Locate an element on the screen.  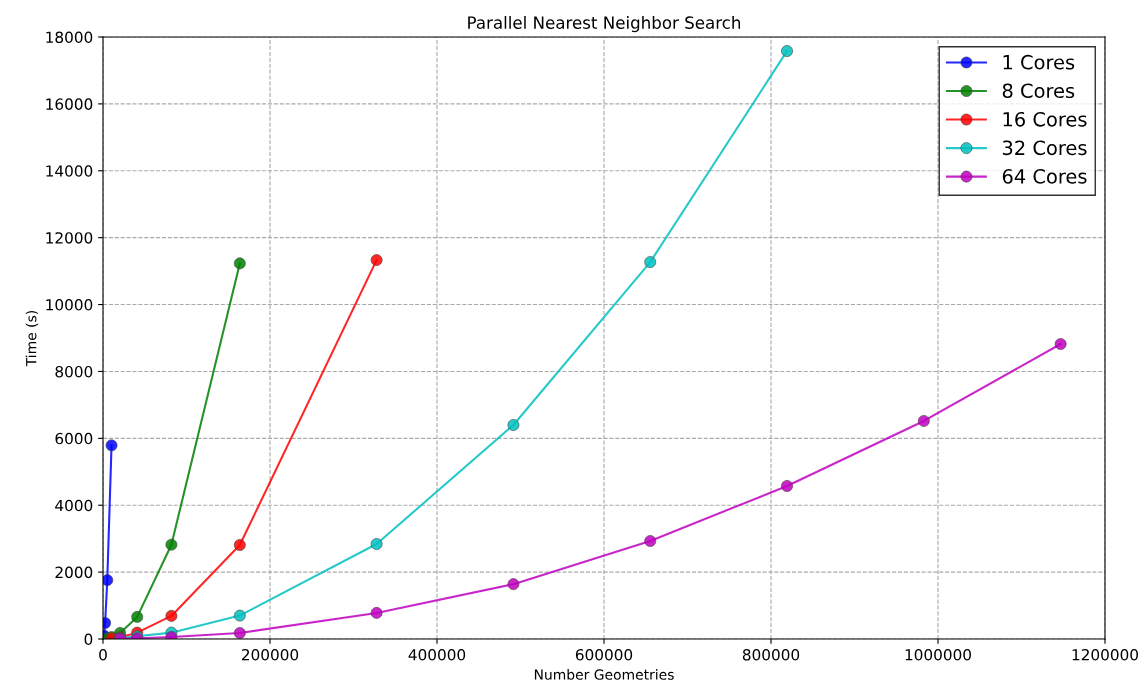
x-tick-label: 0 is located at coordinates (103, 654).